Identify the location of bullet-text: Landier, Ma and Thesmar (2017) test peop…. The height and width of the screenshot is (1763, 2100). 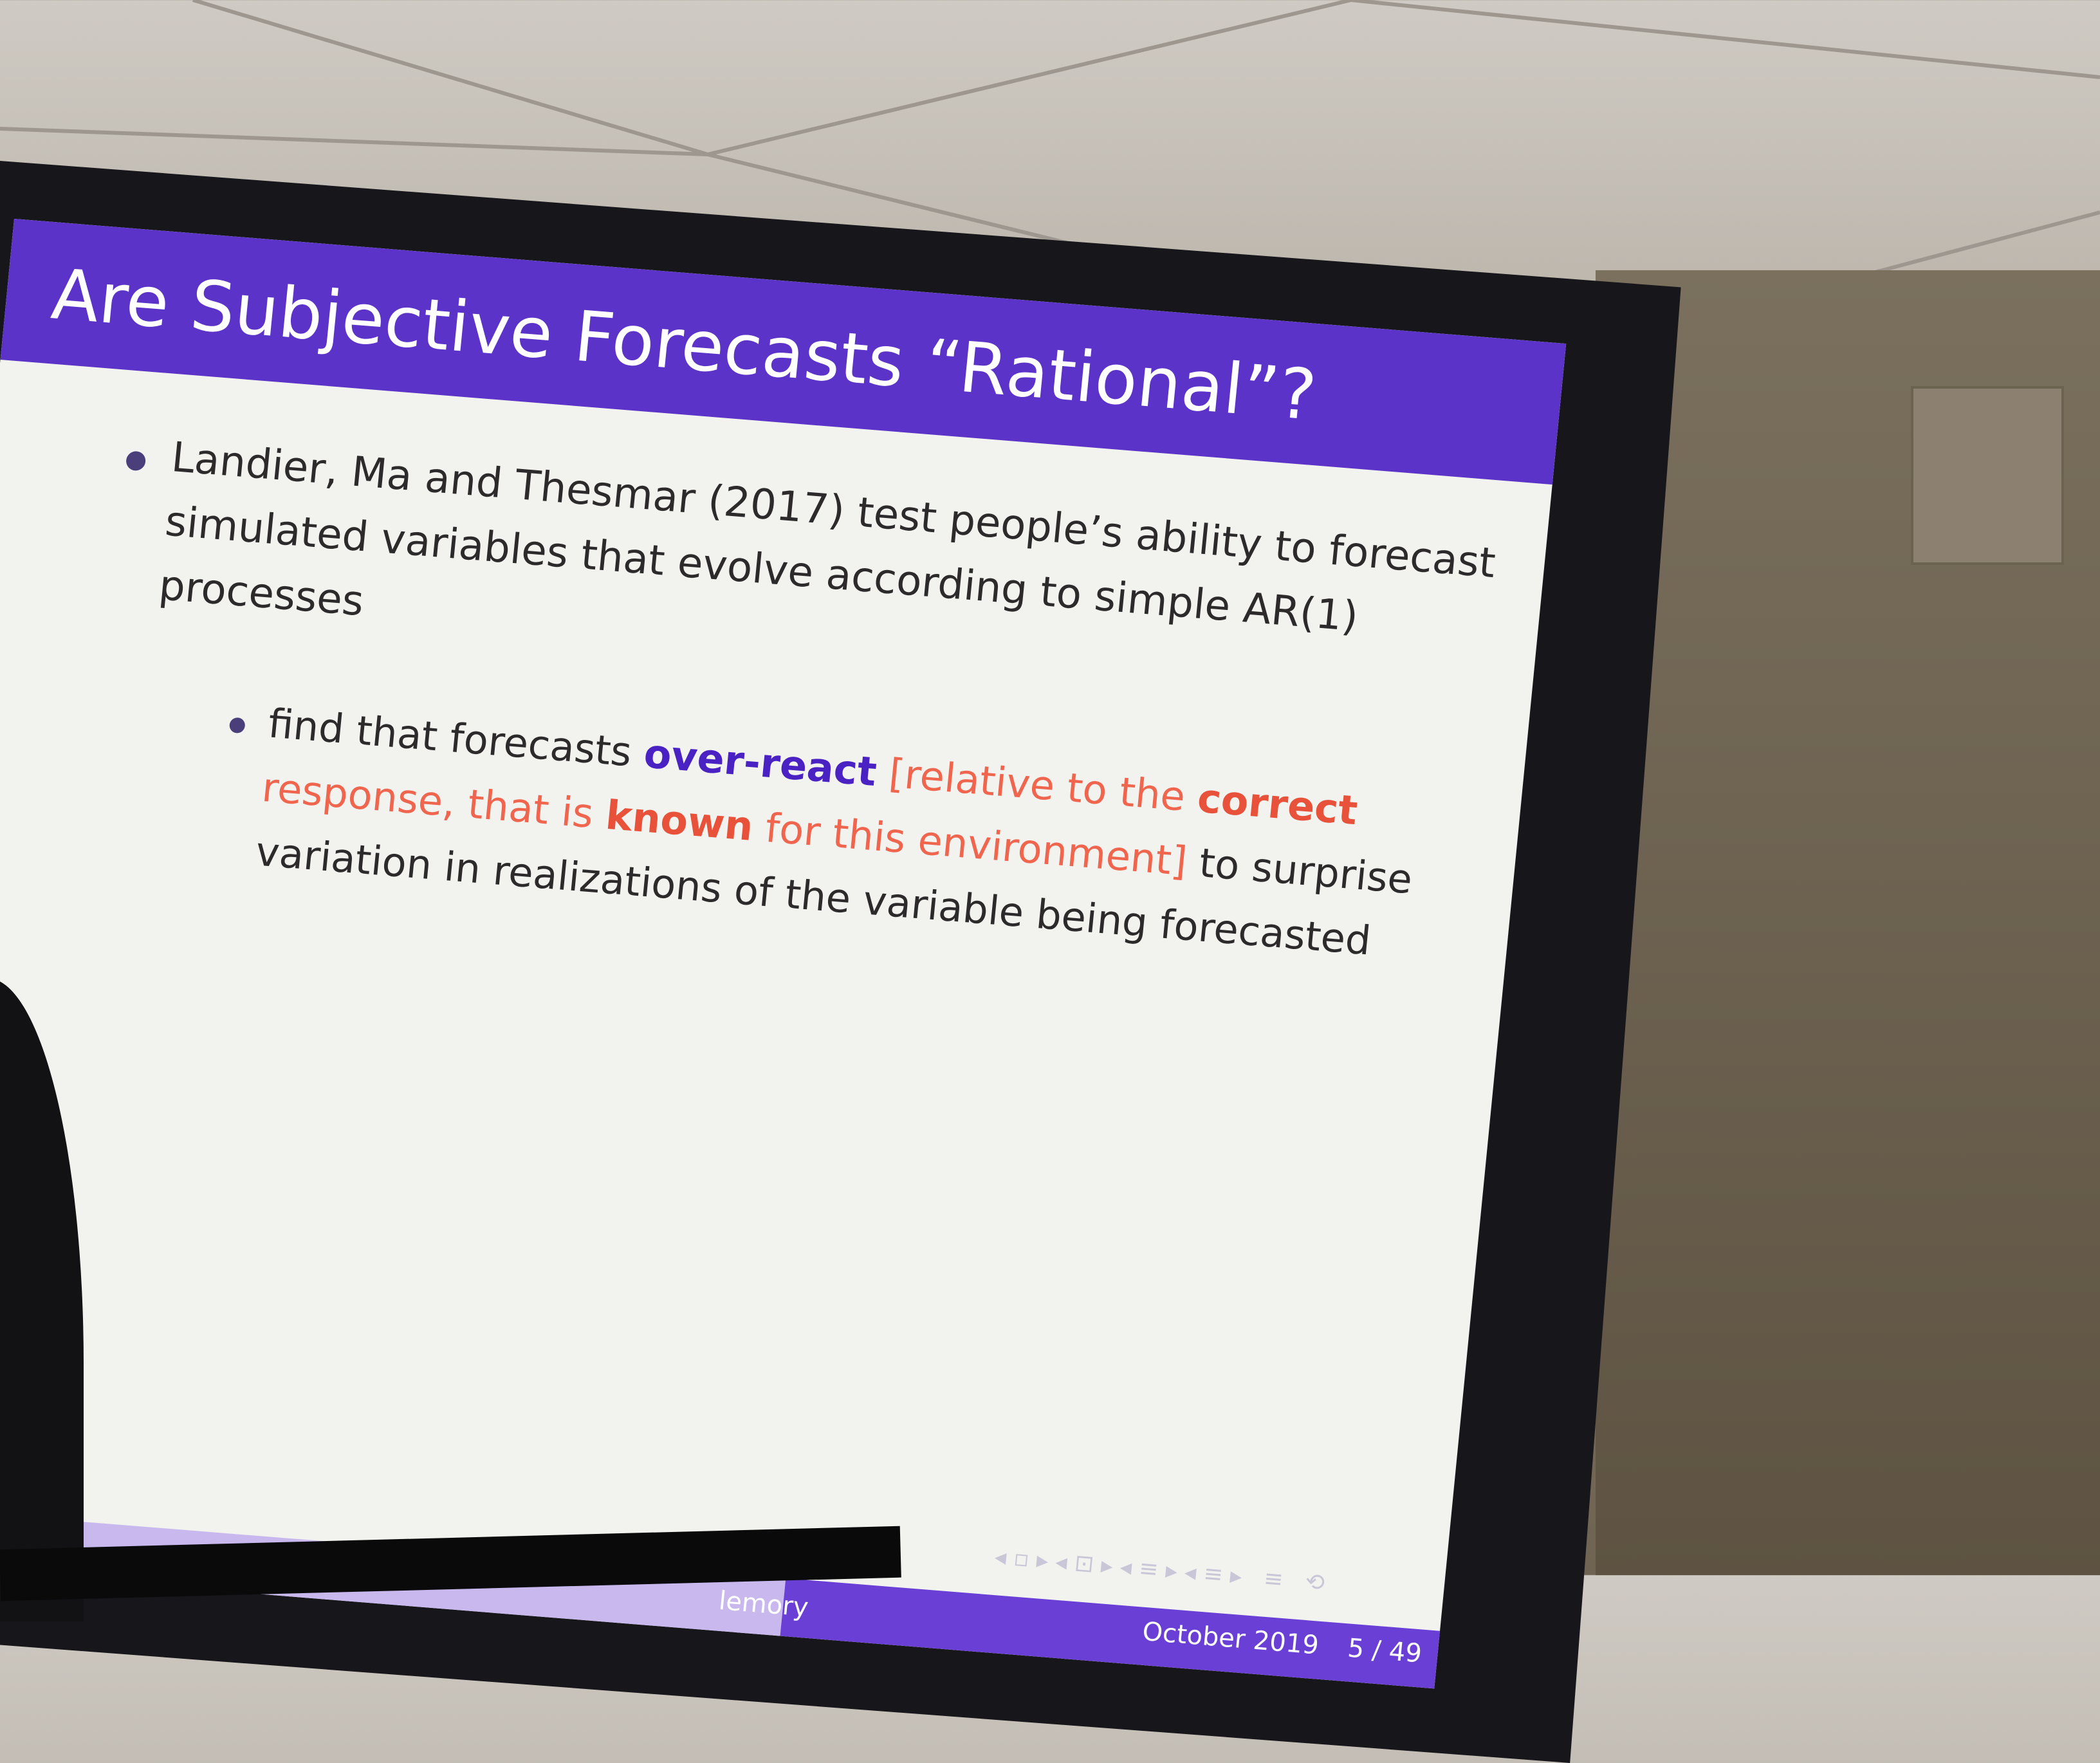
(827, 538).